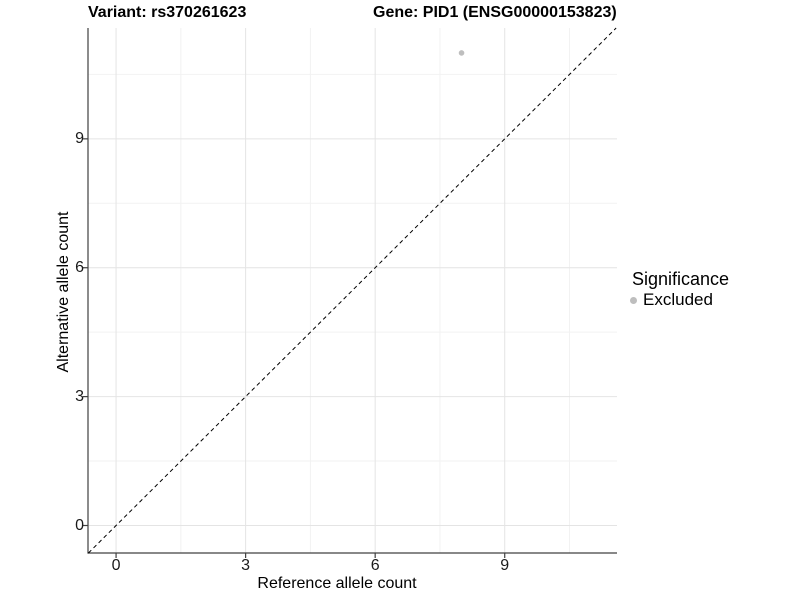 Image resolution: width=800 pixels, height=600 pixels. Describe the element at coordinates (505, 565) in the screenshot. I see `x-tick-label: 9` at that location.